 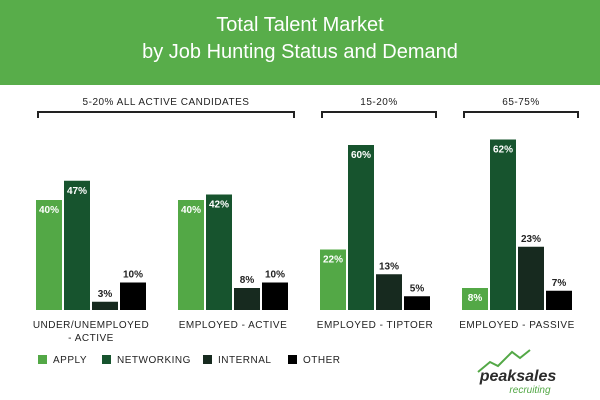 I want to click on value-label: 13%, so click(x=389, y=266).